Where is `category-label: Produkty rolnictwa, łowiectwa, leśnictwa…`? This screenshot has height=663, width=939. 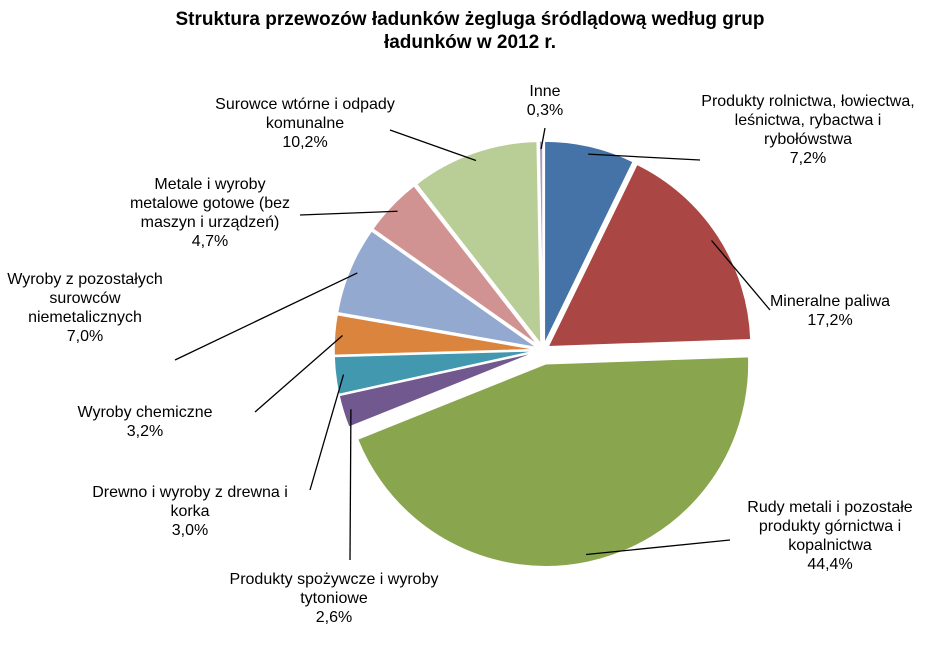
category-label: Produkty rolnictwa, łowiectwa, leśnictwa… is located at coordinates (808, 120).